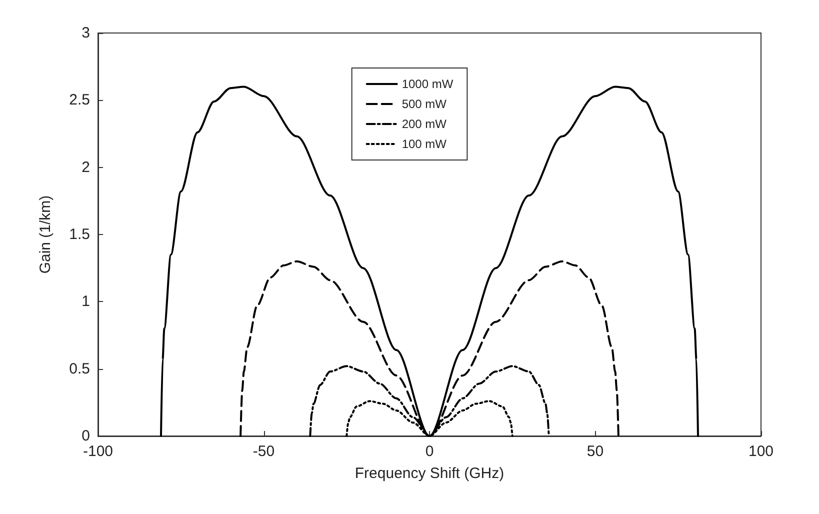  What do you see at coordinates (79, 100) in the screenshot?
I see `y-tick-label: 2.5` at bounding box center [79, 100].